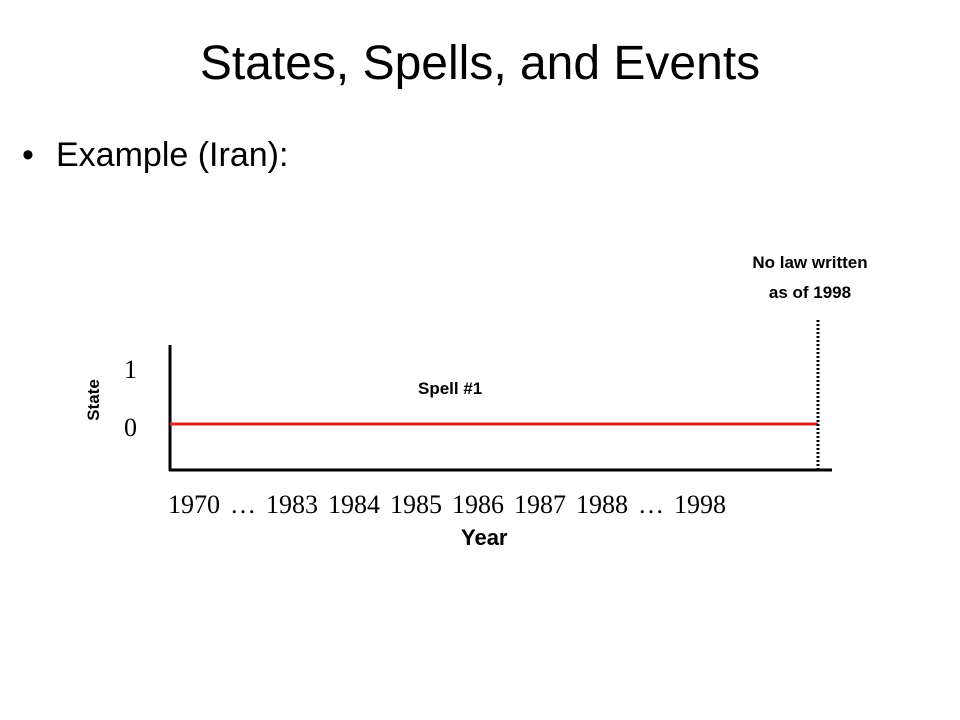  What do you see at coordinates (700, 504) in the screenshot?
I see `x-tick: 1998` at bounding box center [700, 504].